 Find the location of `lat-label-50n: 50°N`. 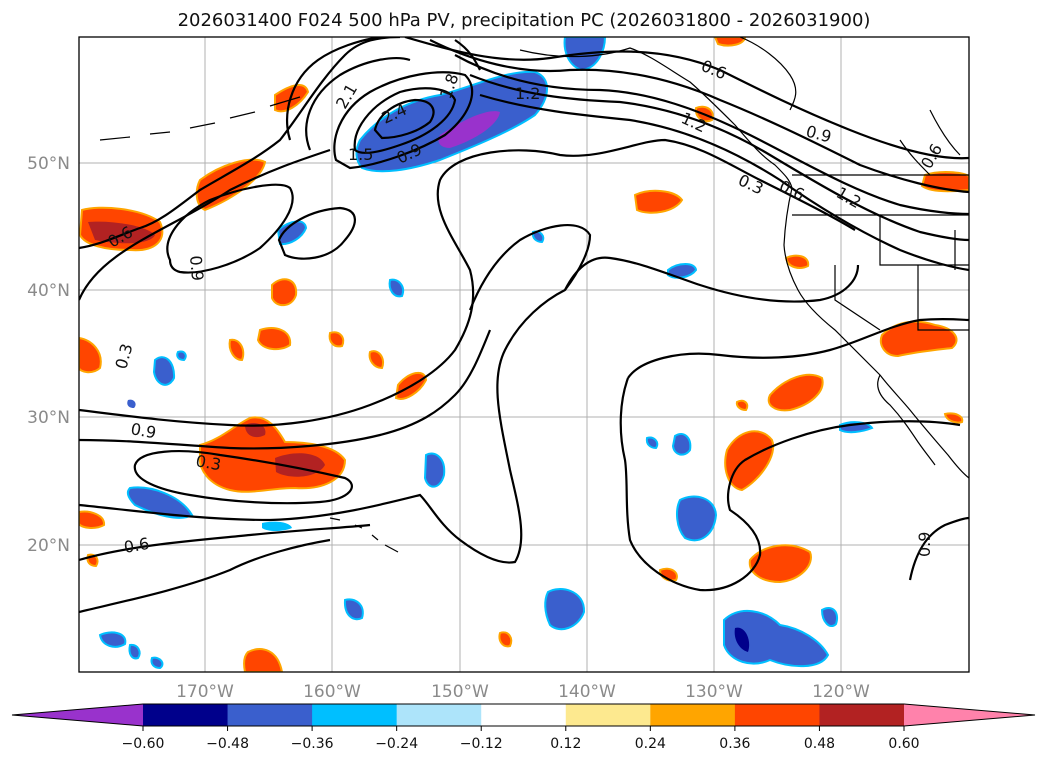

lat-label-50n: 50°N is located at coordinates (48, 164).